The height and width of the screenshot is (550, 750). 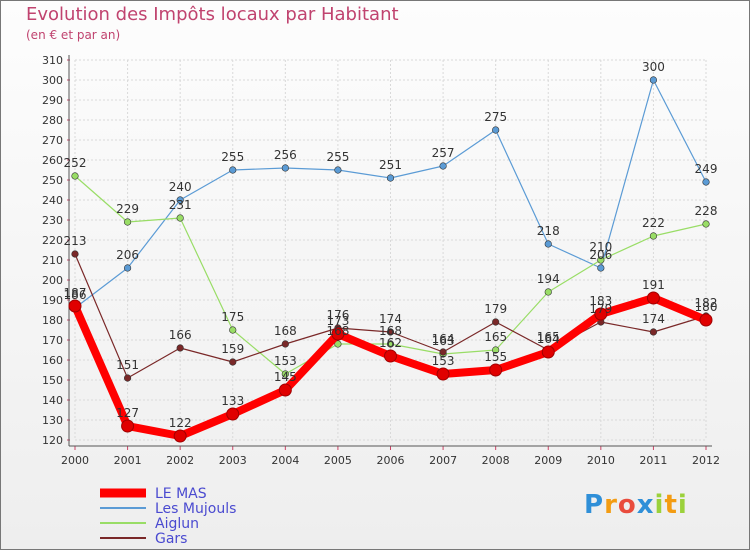 I want to click on data-label: 210, so click(x=600, y=247).